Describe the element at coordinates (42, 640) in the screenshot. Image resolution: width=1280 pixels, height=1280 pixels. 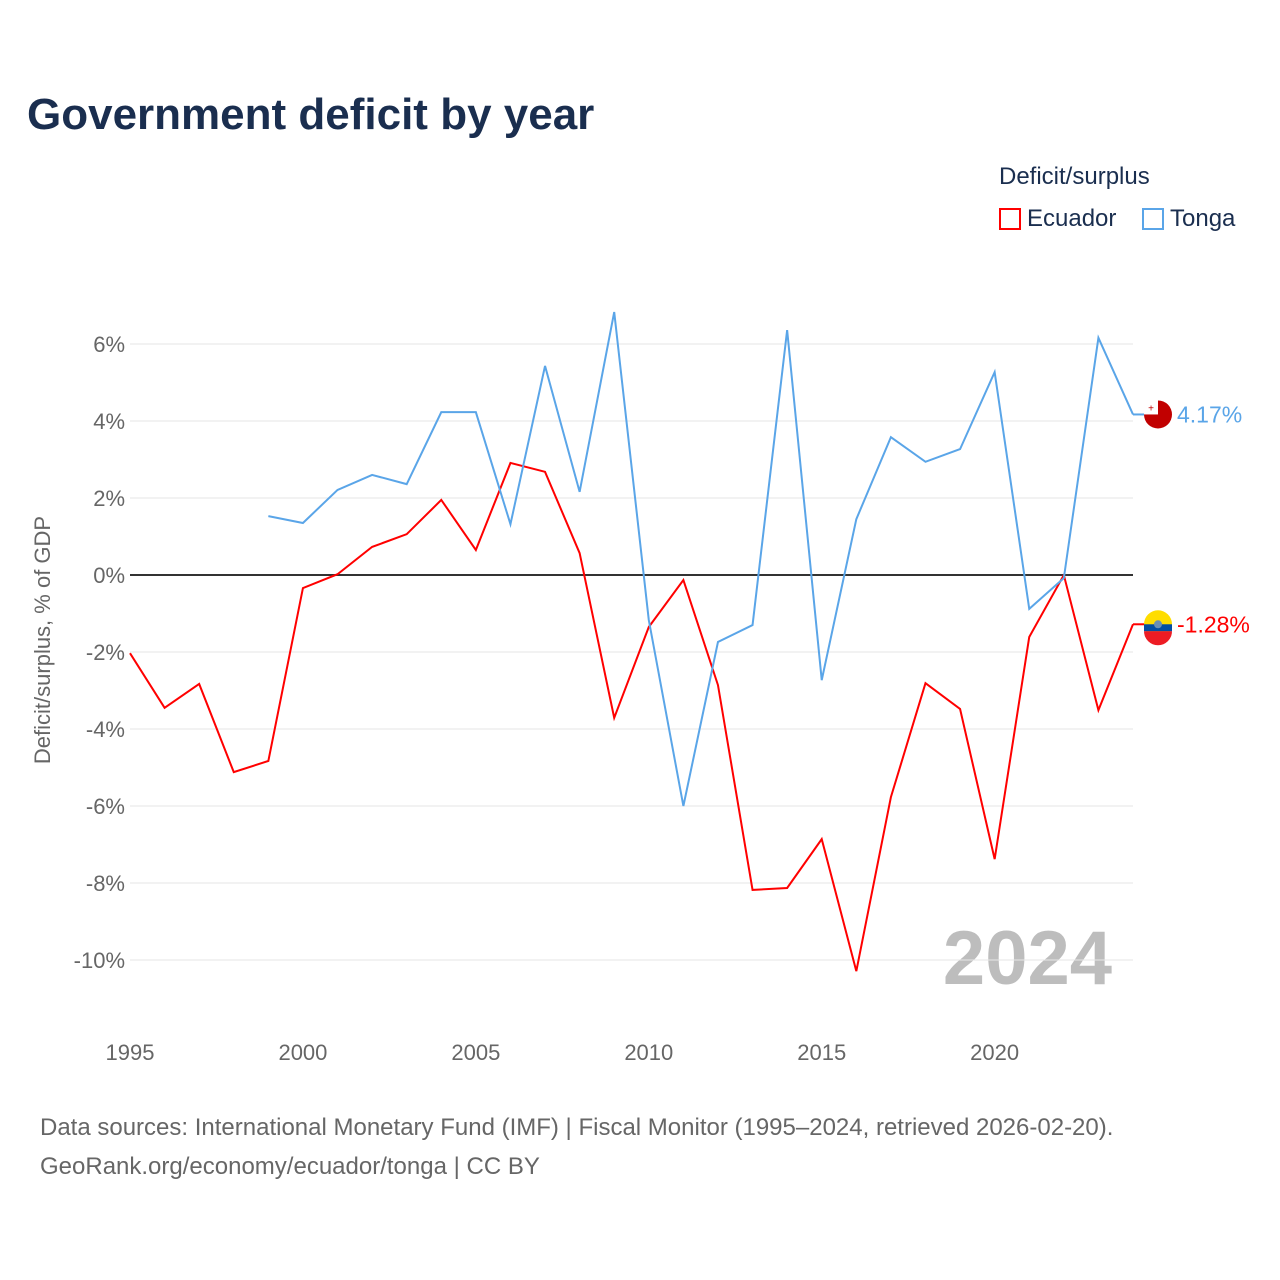
I see `y-axis-label: Deficit/surplus, % of GDP` at that location.